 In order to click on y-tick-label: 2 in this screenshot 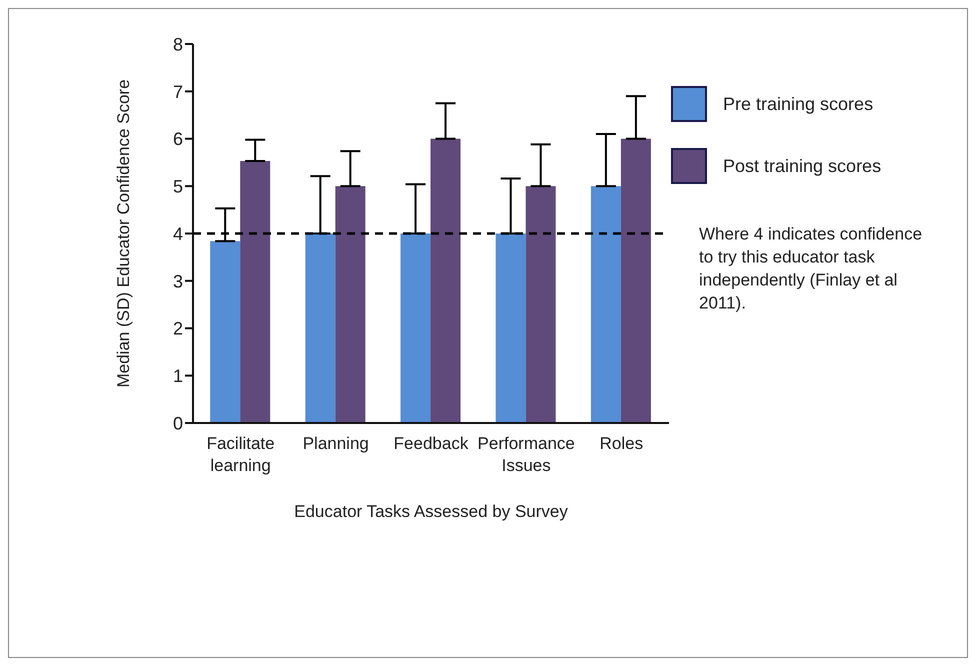, I will do `click(177, 328)`.